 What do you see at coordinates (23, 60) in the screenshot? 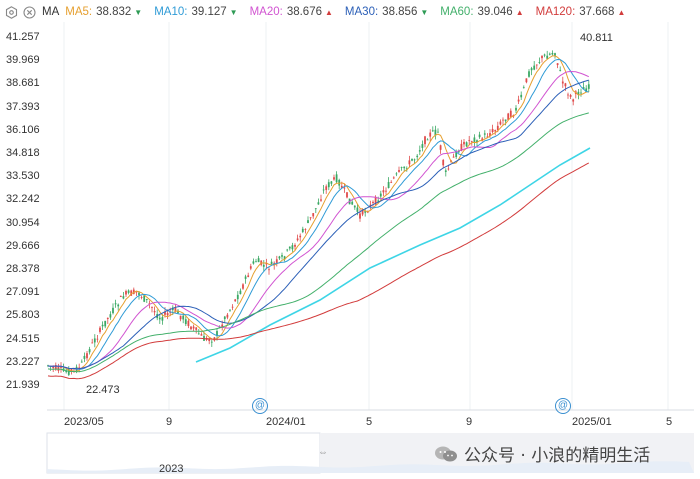
I see `y-tick-label: 39.969` at bounding box center [23, 60].